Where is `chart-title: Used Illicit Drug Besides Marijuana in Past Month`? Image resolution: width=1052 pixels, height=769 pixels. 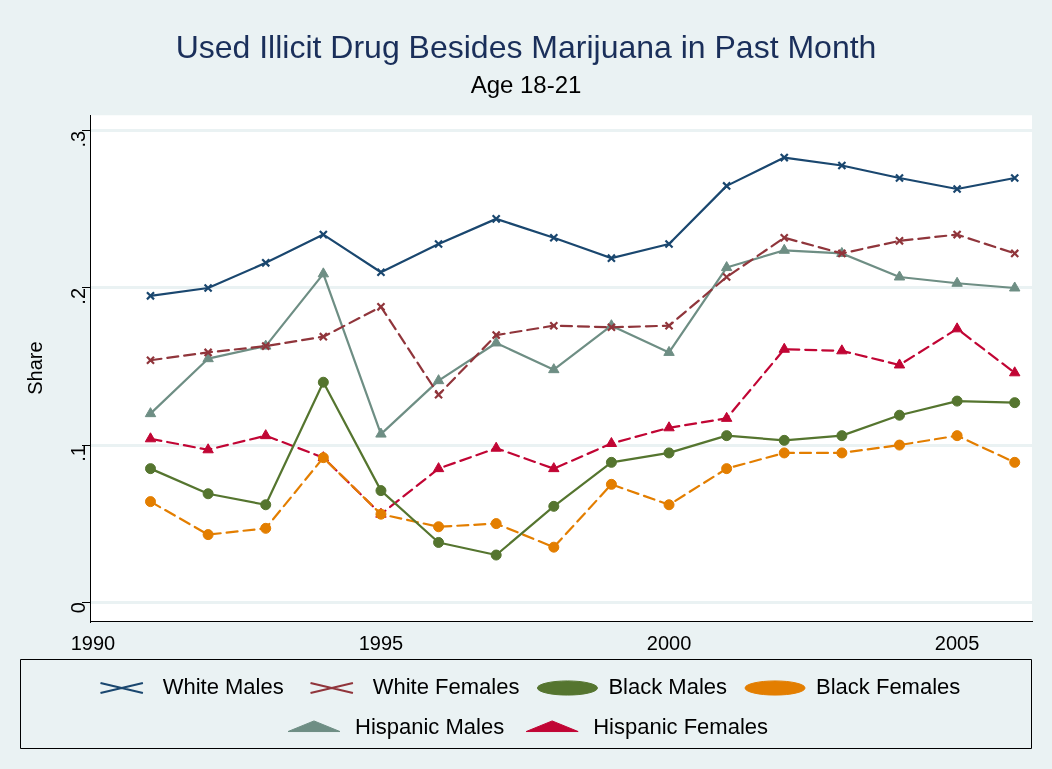
chart-title: Used Illicit Drug Besides Marijuana in Past Month is located at coordinates (526, 47).